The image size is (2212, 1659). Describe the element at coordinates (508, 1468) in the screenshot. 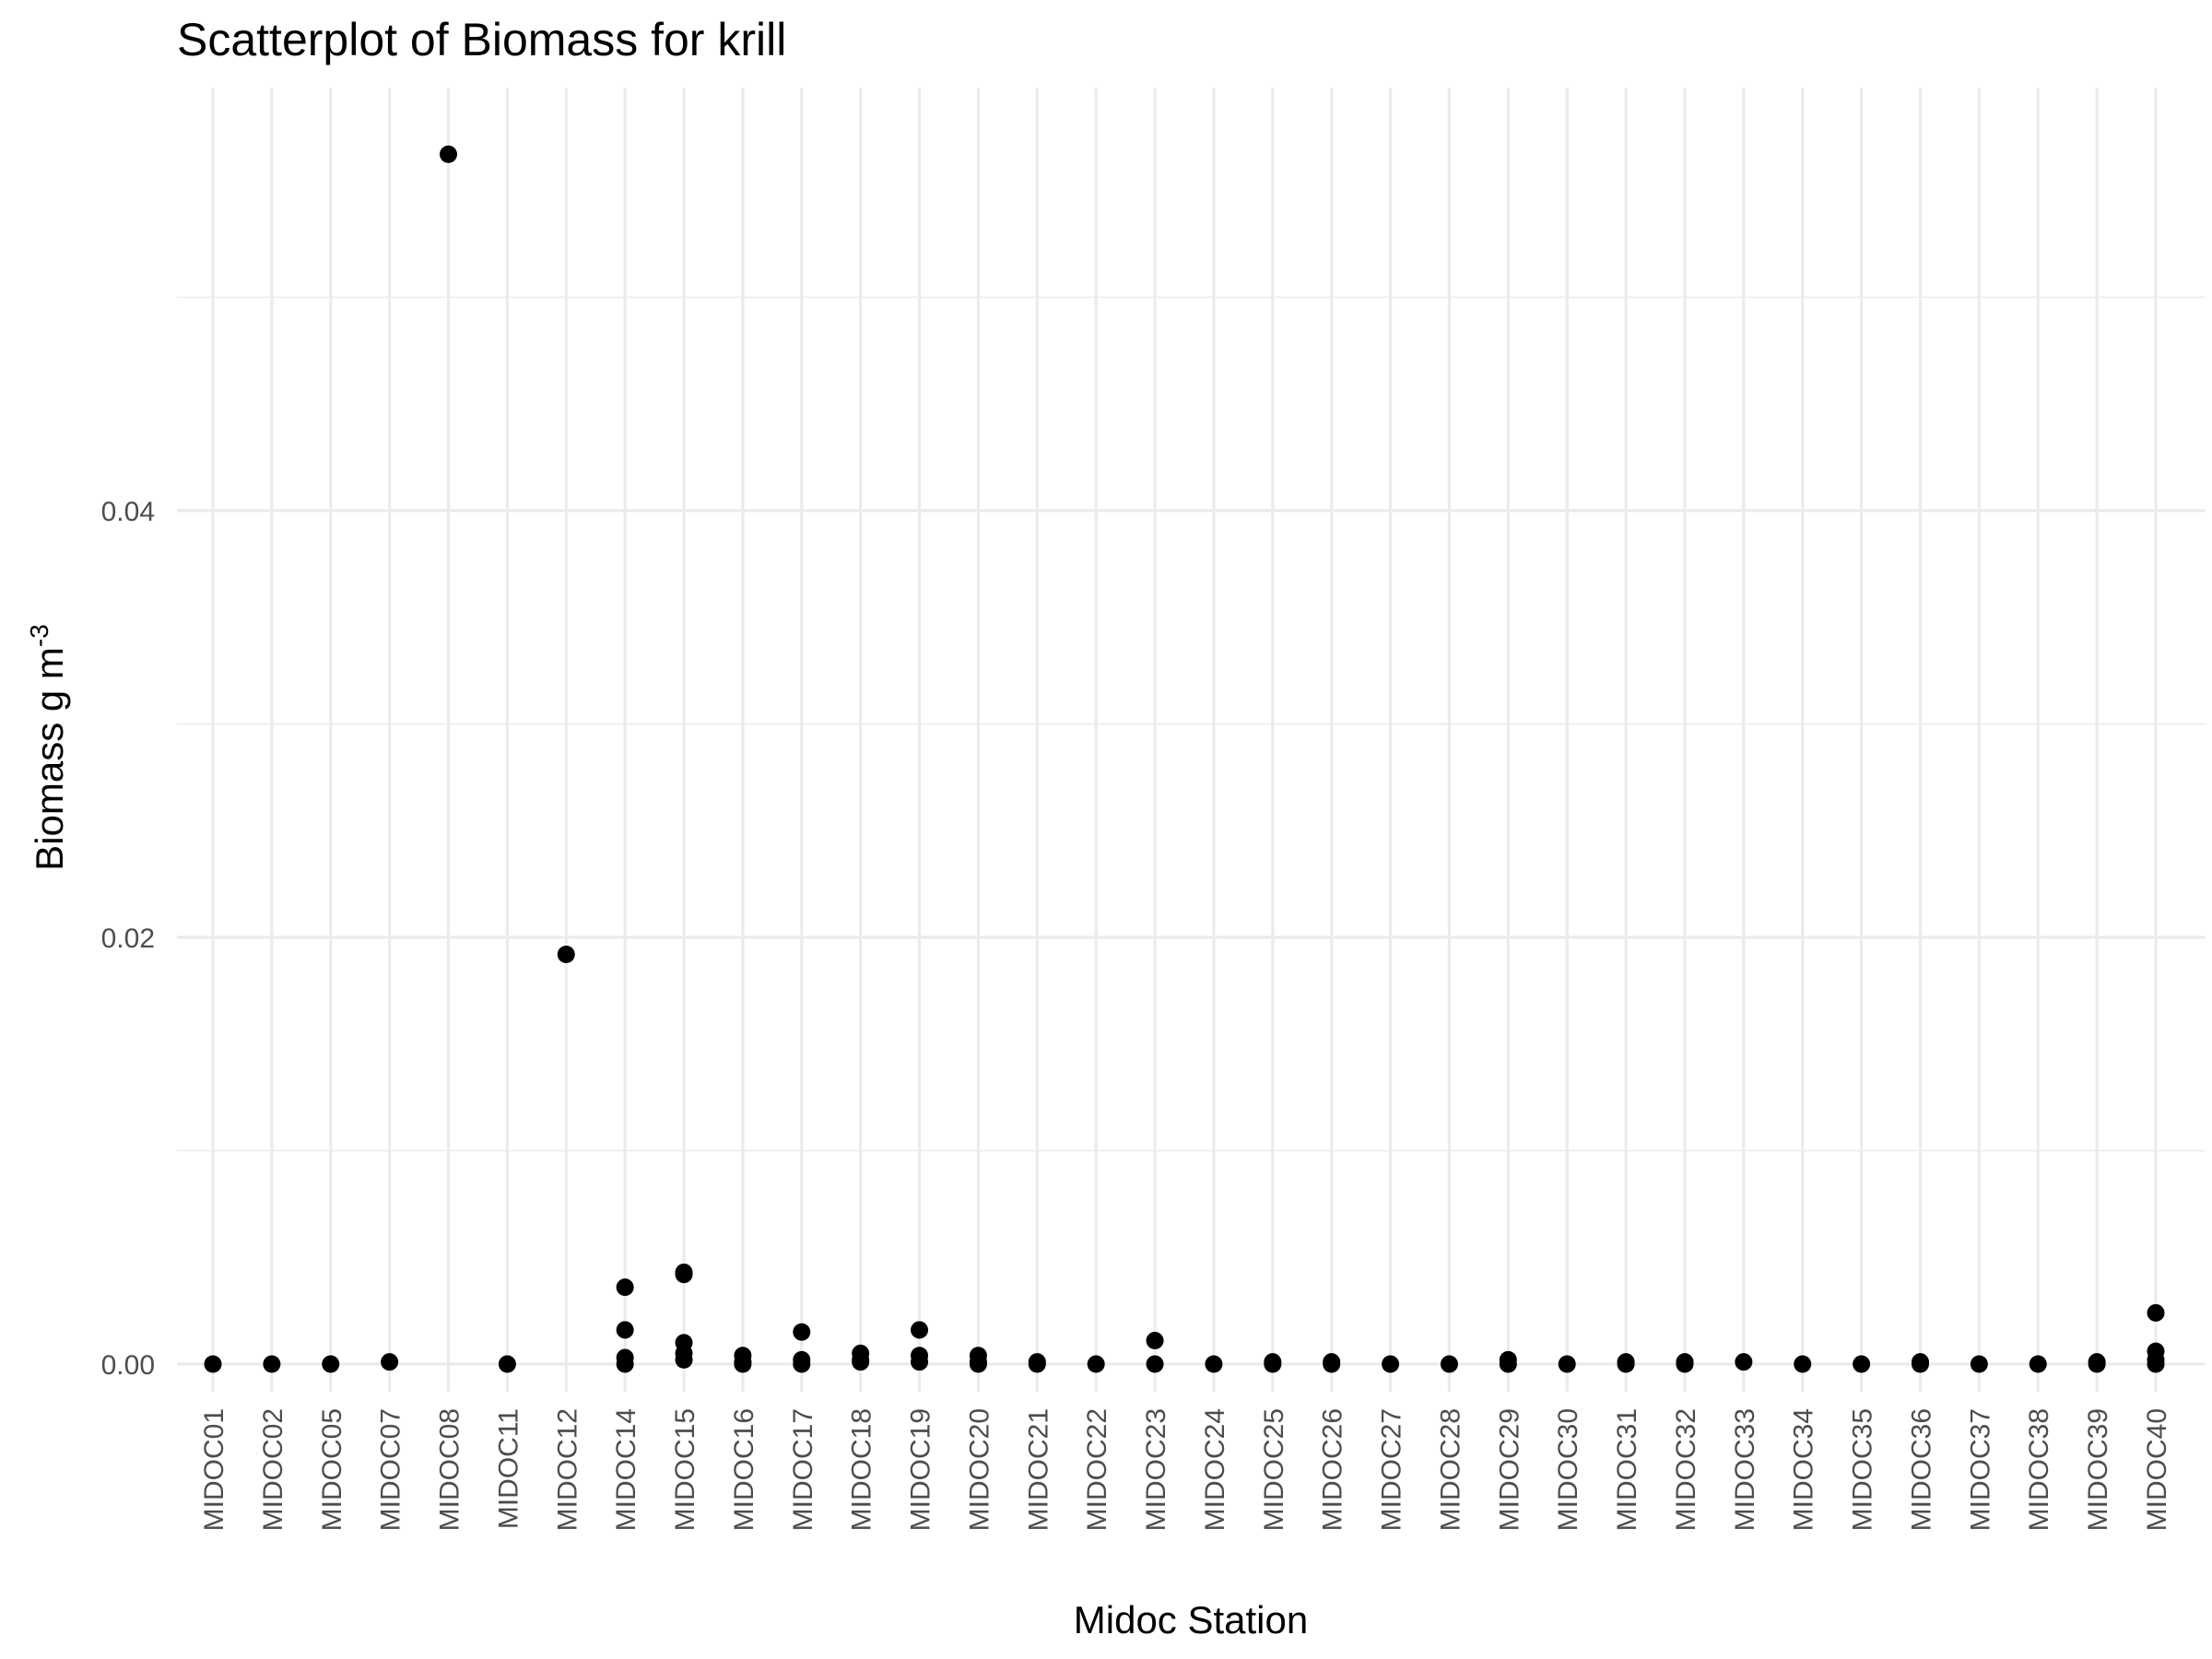

I see `x-tick-label: MIDOC11` at that location.